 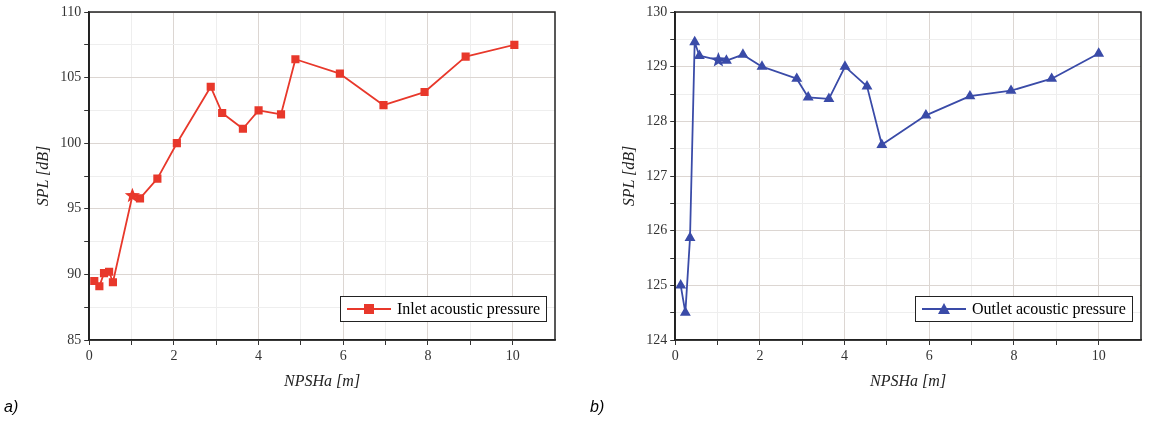 I want to click on text: a), so click(x=11, y=407).